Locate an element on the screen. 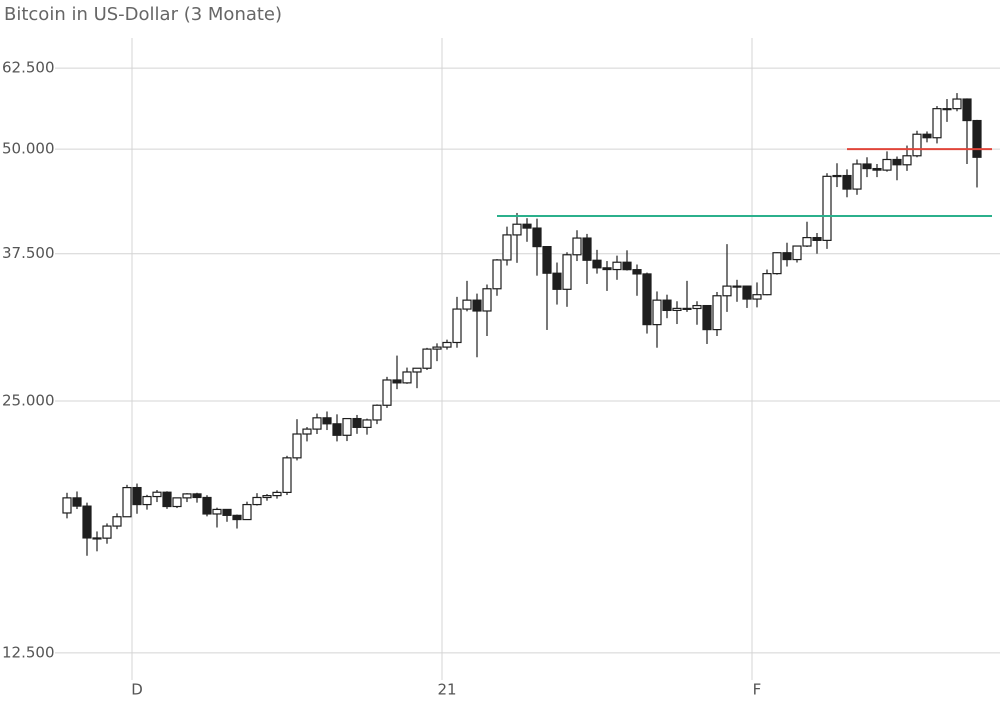  y-tick-label: 12.500 is located at coordinates (28, 652).